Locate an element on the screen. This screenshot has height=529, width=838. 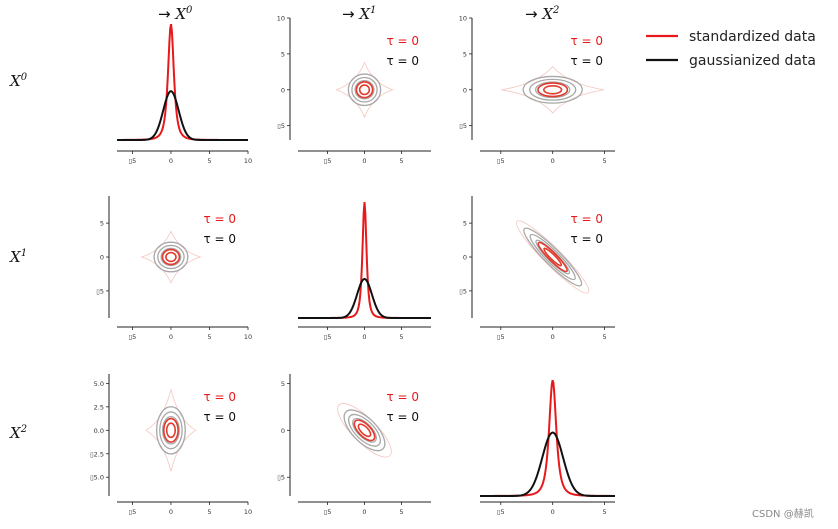
standardized-density-line is located at coordinates (364, 260).